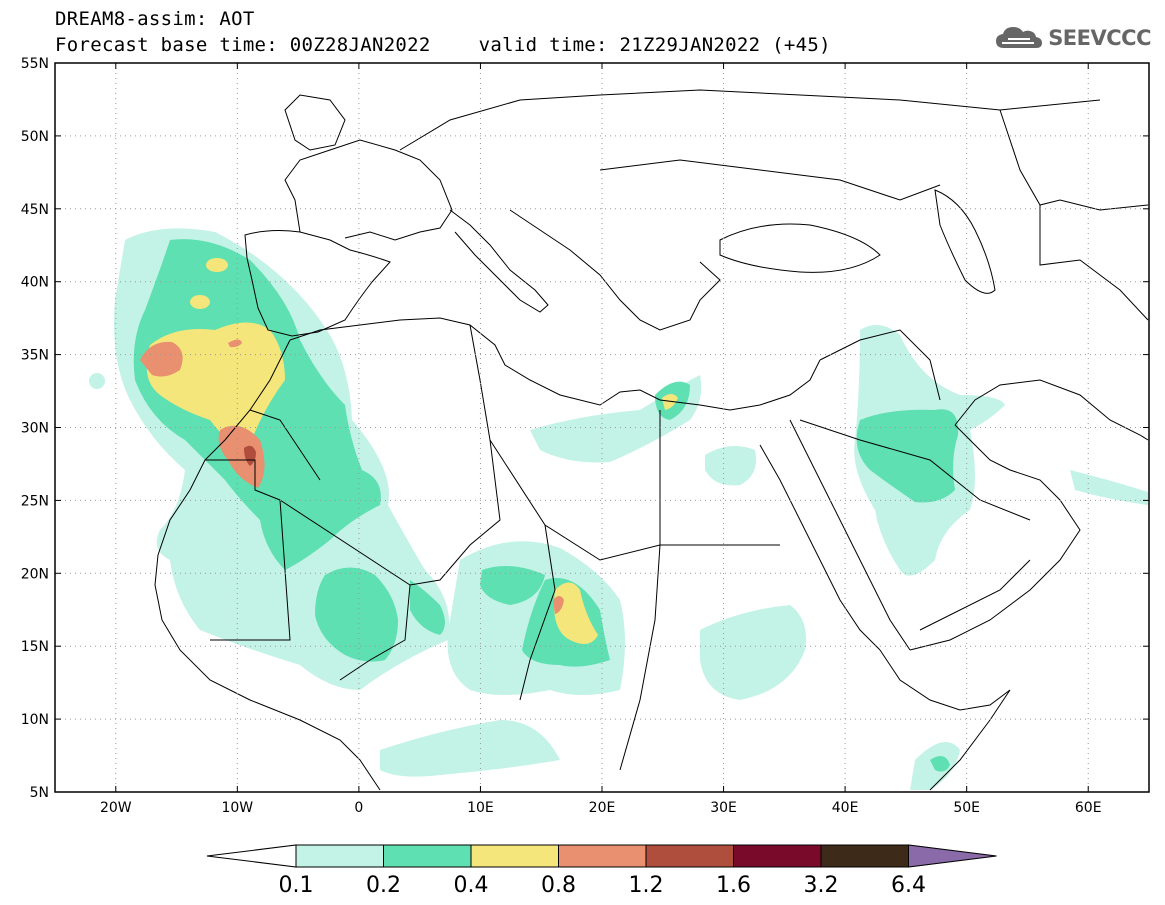 Image resolution: width=1165 pixels, height=905 pixels. Describe the element at coordinates (296, 885) in the screenshot. I see `colorbar-label-0: 0.1` at that location.